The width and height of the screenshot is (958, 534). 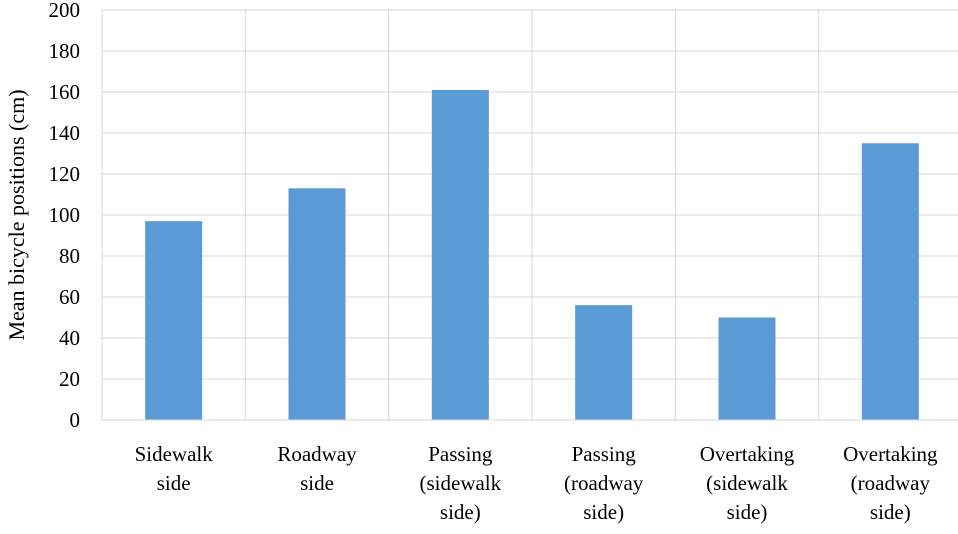 What do you see at coordinates (317, 454) in the screenshot?
I see `x-category-label-line: Roadway` at bounding box center [317, 454].